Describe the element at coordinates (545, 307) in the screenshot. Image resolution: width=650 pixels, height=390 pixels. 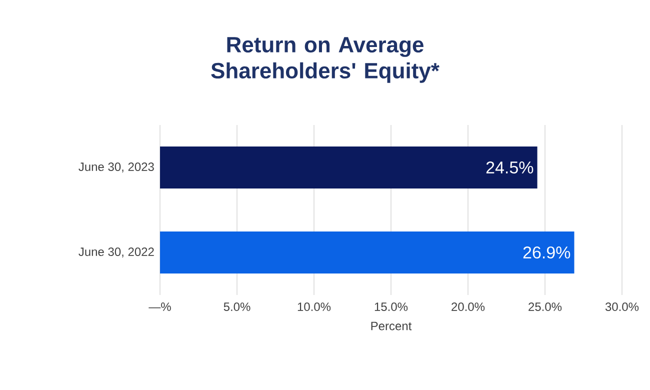
I see `x-tick-label: 25.0%` at that location.